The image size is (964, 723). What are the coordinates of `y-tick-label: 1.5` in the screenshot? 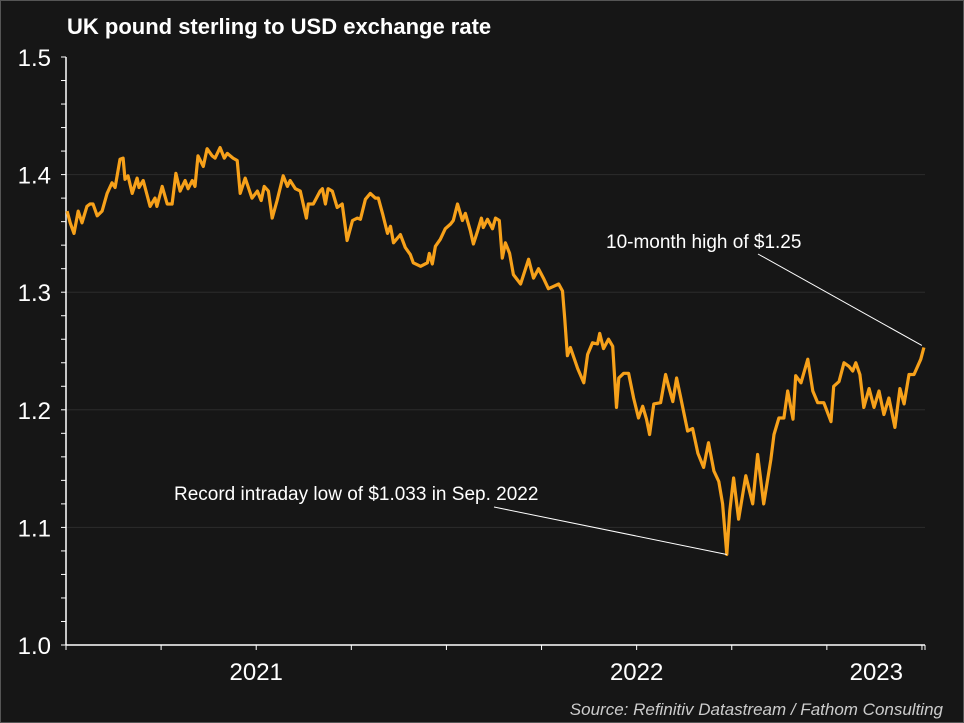 It's located at (34, 58).